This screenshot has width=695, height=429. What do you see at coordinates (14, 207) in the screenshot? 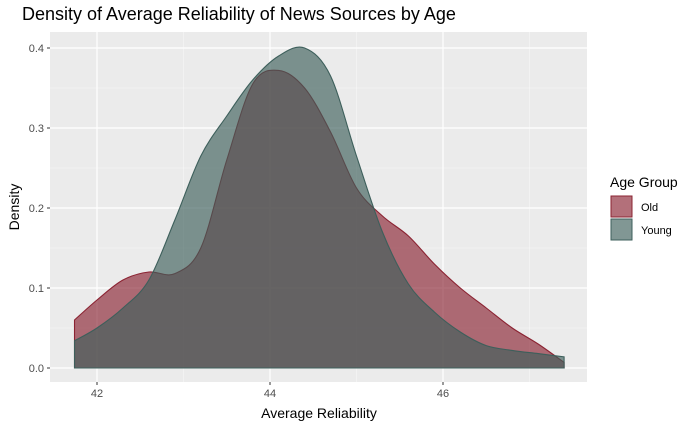
I see `y-axis-title: Density` at bounding box center [14, 207].